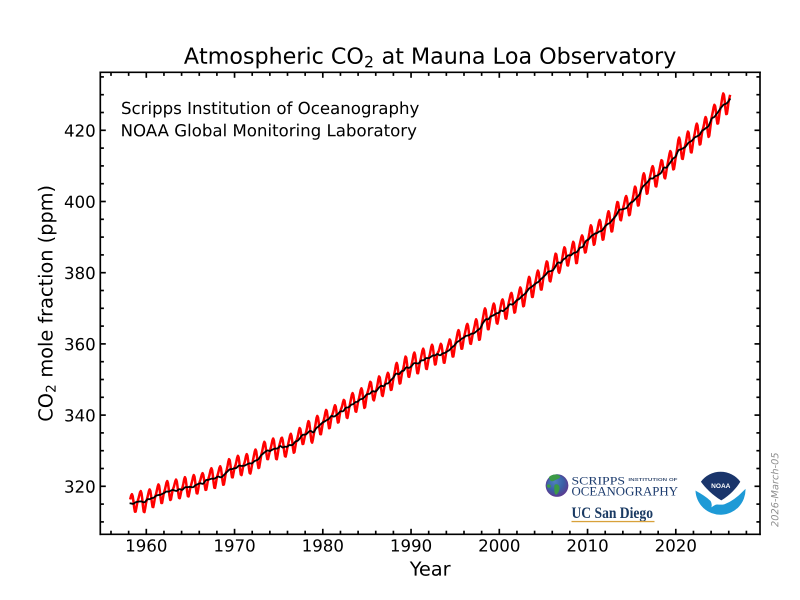  Describe the element at coordinates (613, 513) in the screenshot. I see `svg-text: UC San Diego` at that location.